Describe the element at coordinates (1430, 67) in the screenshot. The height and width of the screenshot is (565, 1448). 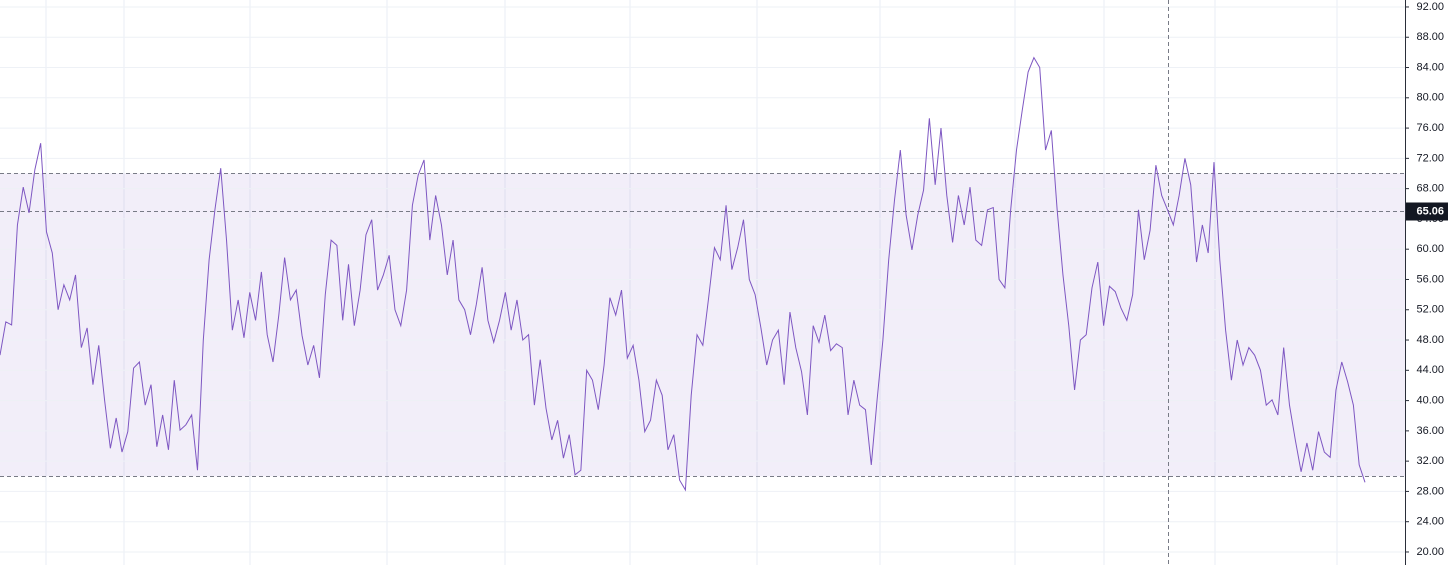
I see `y-tick-label: 84.00` at that location.